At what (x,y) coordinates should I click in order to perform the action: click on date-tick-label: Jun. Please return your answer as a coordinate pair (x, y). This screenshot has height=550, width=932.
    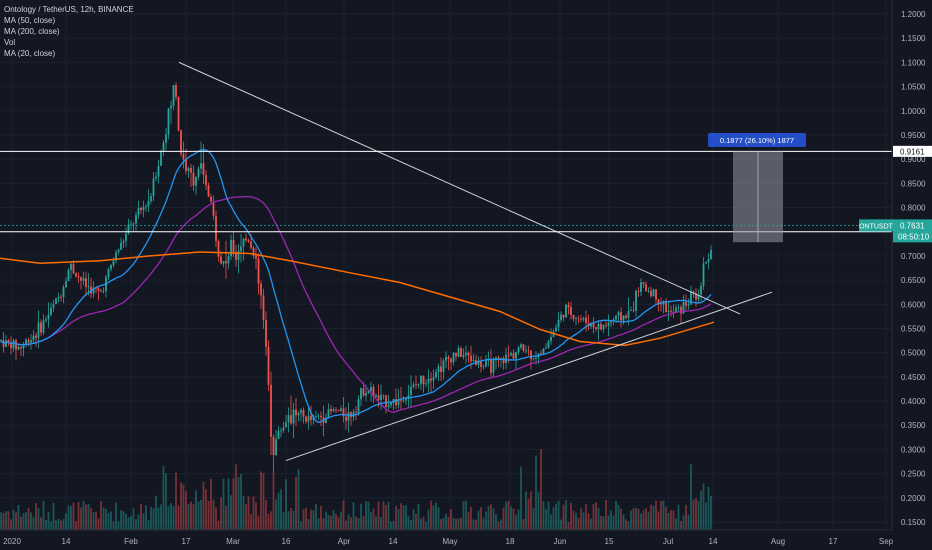
    Looking at the image, I should click on (560, 541).